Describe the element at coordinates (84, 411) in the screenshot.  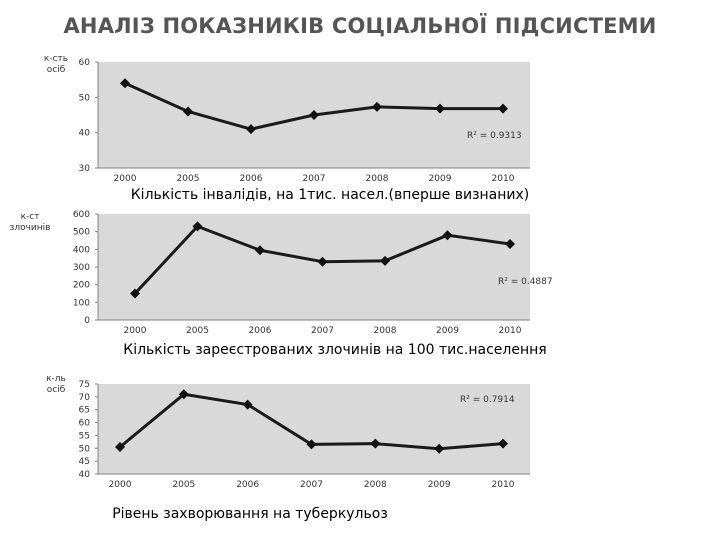
I see `y-tick-label: 65` at that location.